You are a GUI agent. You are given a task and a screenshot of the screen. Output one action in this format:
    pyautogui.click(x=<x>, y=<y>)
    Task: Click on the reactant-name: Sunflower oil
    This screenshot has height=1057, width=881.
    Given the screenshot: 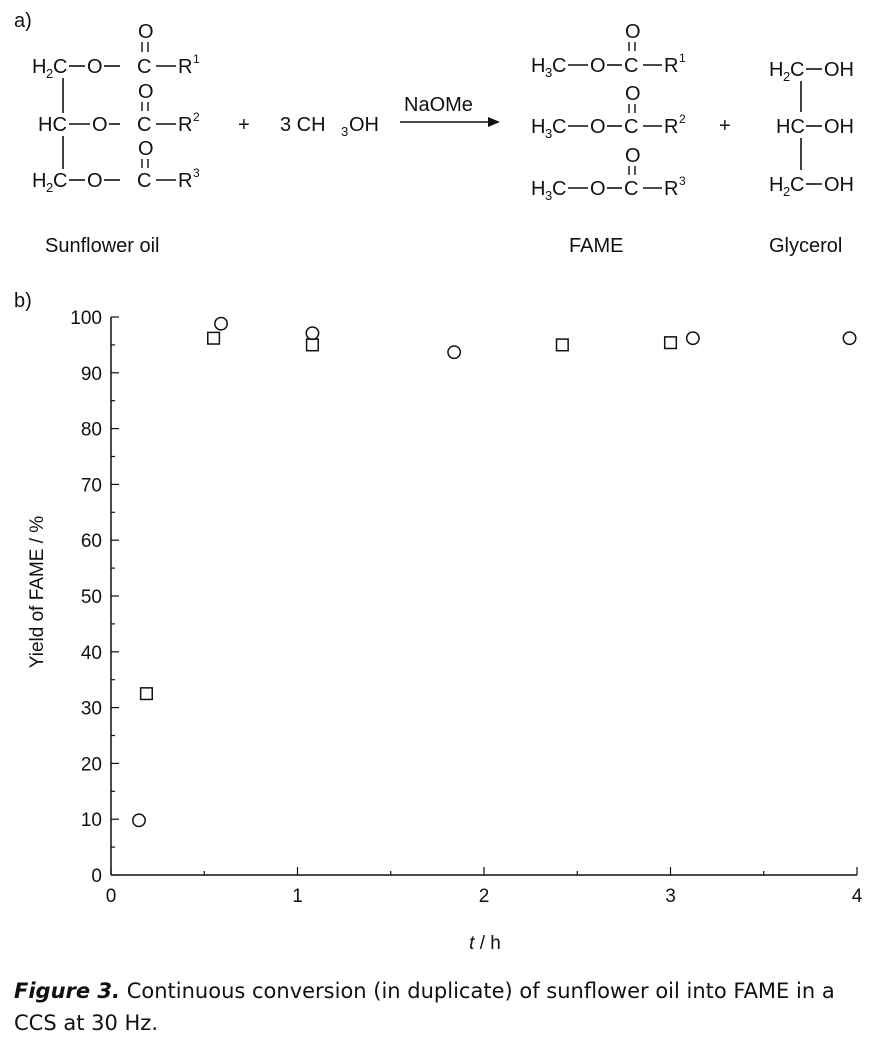 What is the action you would take?
    pyautogui.click(x=102, y=246)
    